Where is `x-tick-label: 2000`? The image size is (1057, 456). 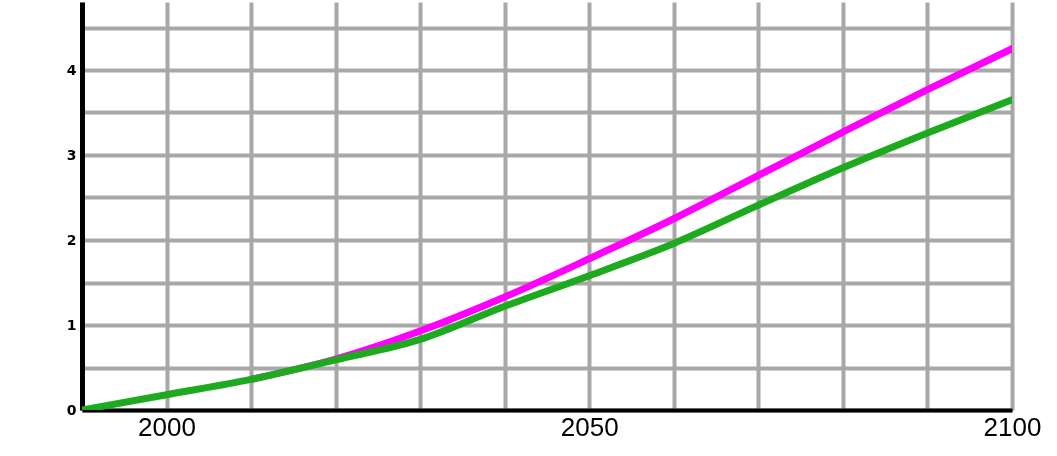
x-tick-label: 2000 is located at coordinates (167, 426).